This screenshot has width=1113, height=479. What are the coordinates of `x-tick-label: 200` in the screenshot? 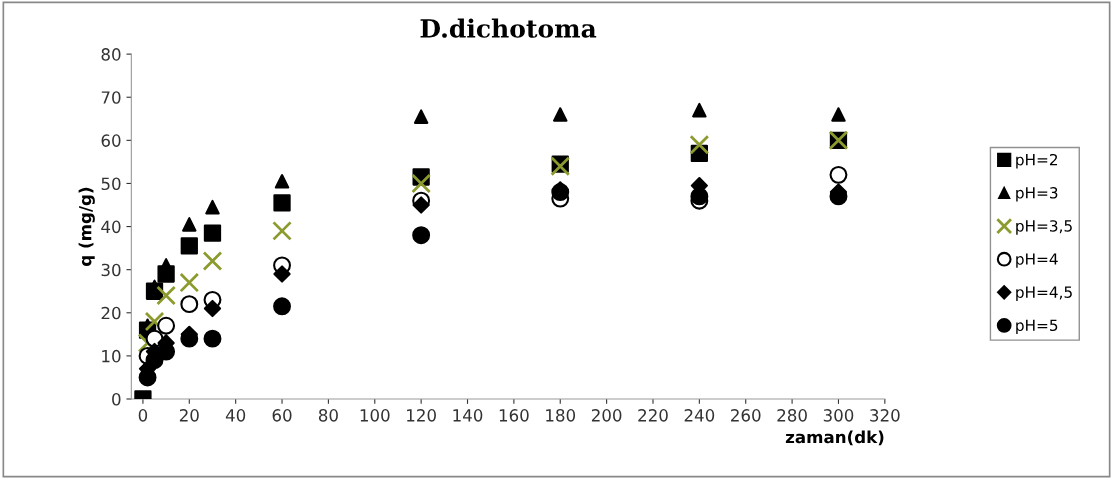 It's located at (606, 415).